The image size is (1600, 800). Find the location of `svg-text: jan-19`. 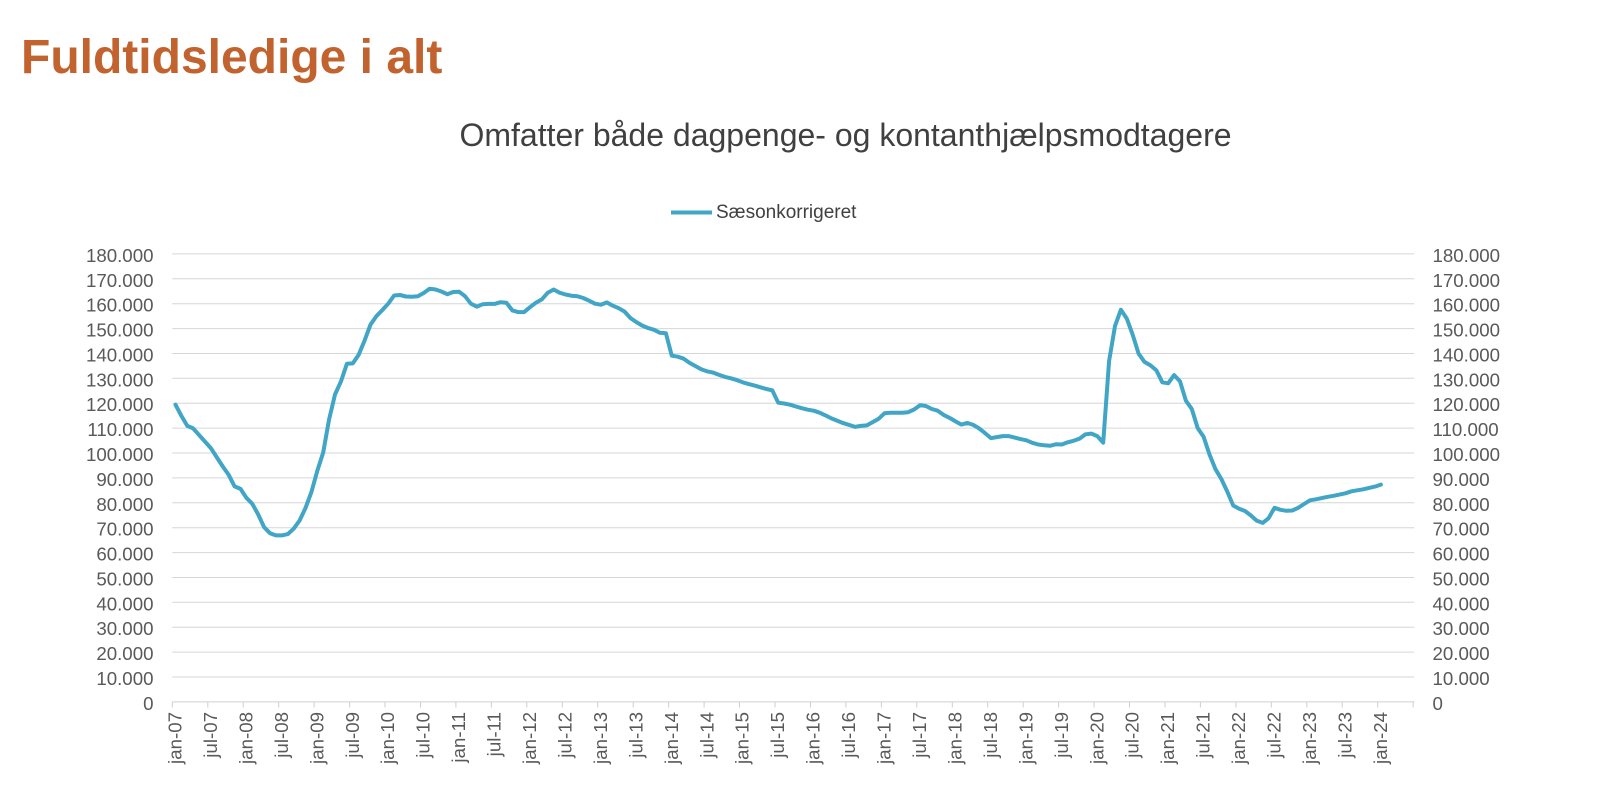

svg-text: jan-19 is located at coordinates (1025, 738).